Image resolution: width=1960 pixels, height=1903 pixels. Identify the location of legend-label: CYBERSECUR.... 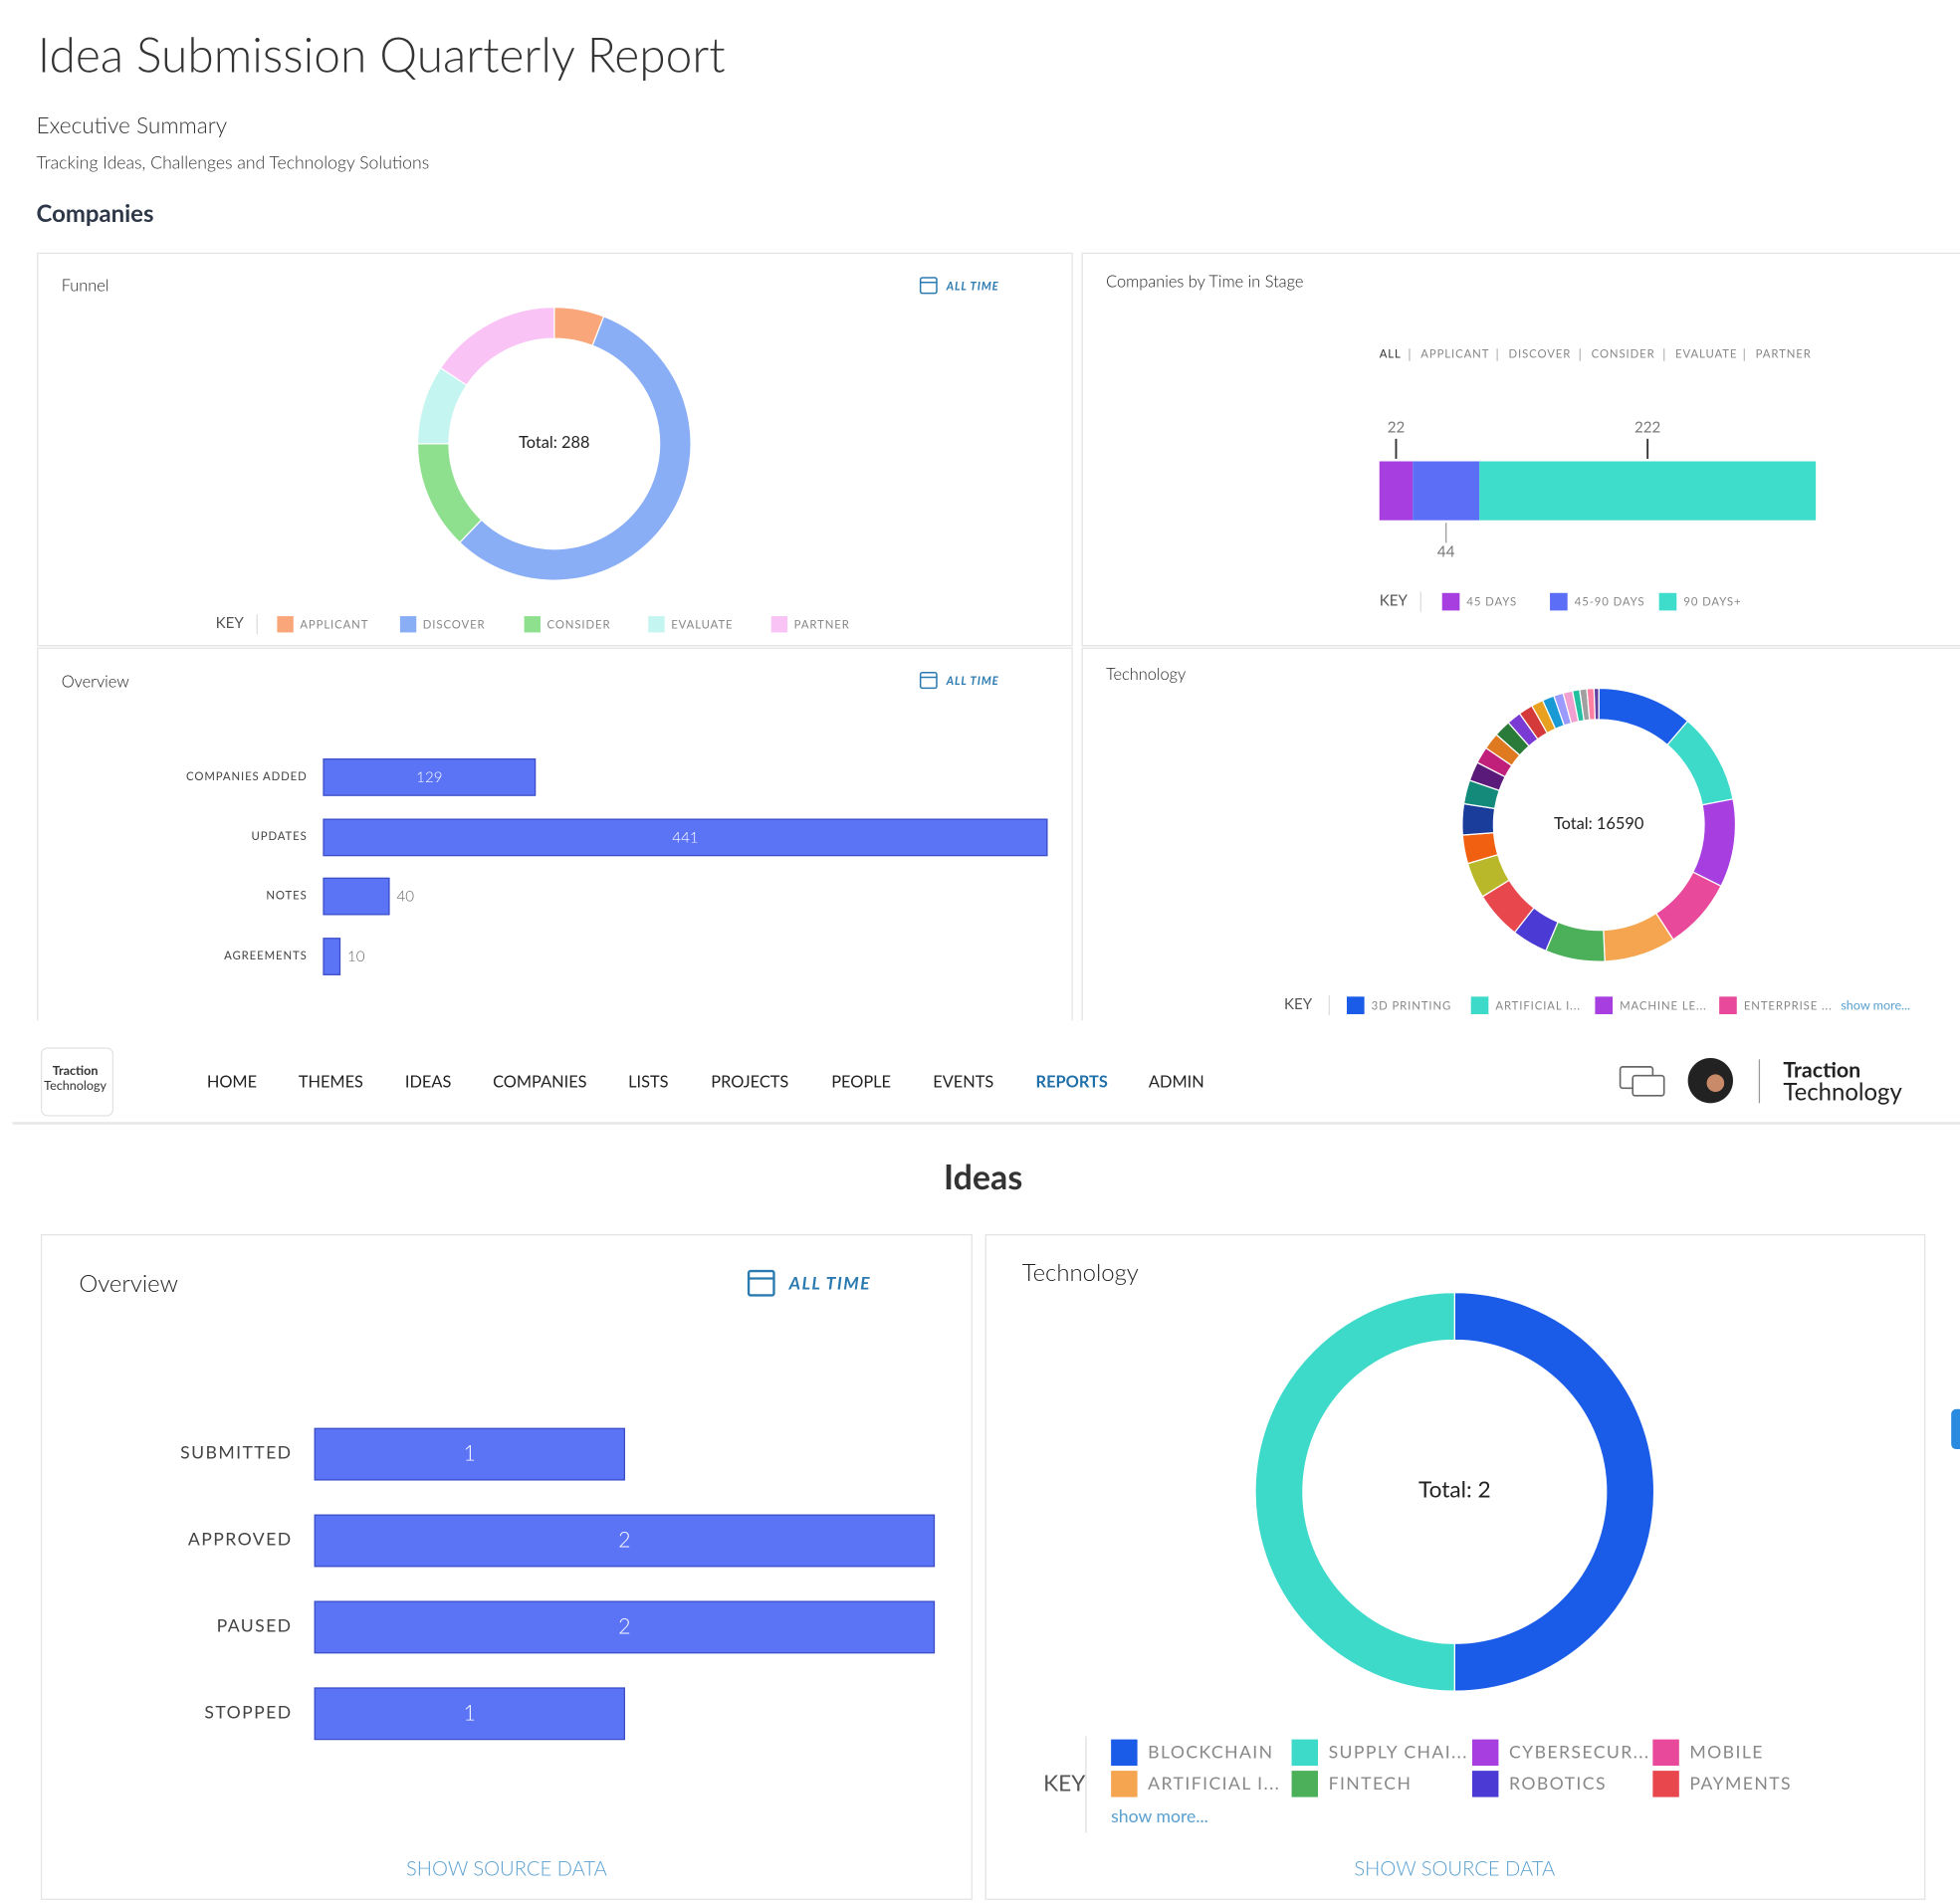
(1579, 1753).